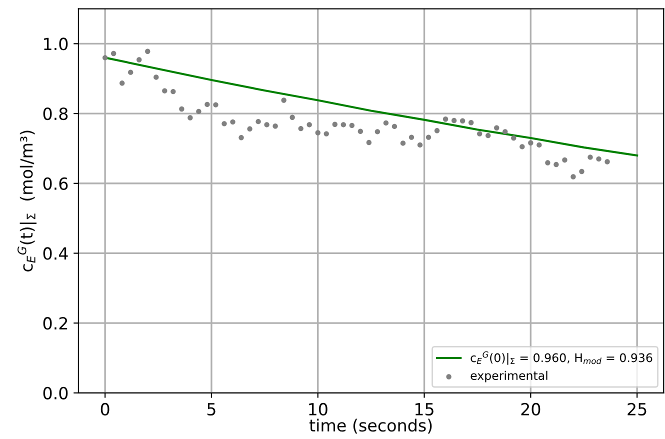 Image resolution: width=665 pixels, height=439 pixels. What do you see at coordinates (509, 376) in the screenshot?
I see `legend-label: experimental` at bounding box center [509, 376].